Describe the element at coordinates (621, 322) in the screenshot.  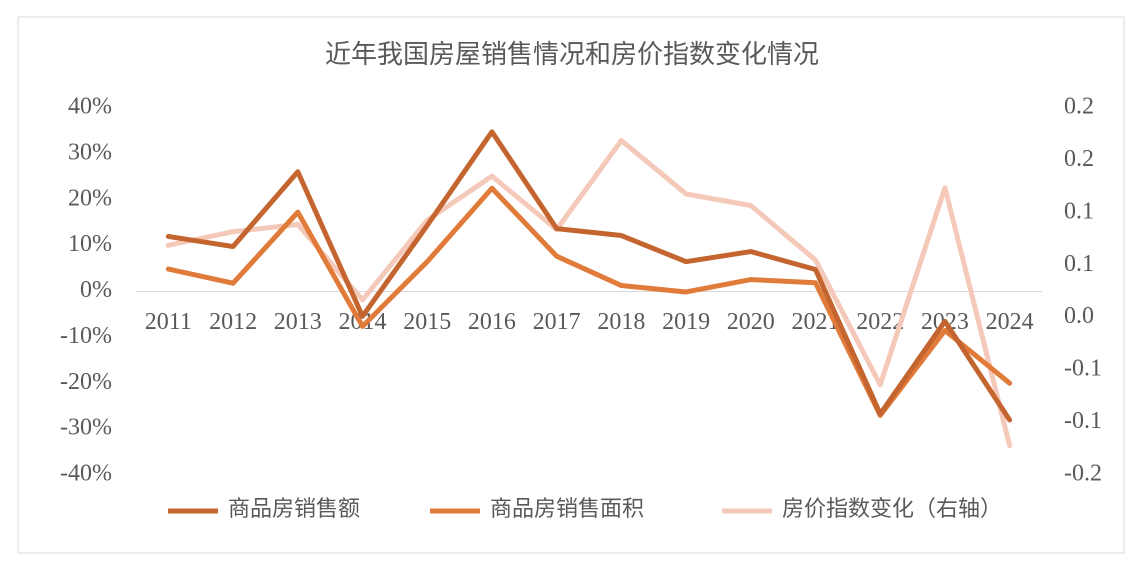
I see `x-tick-label: 2018` at that location.